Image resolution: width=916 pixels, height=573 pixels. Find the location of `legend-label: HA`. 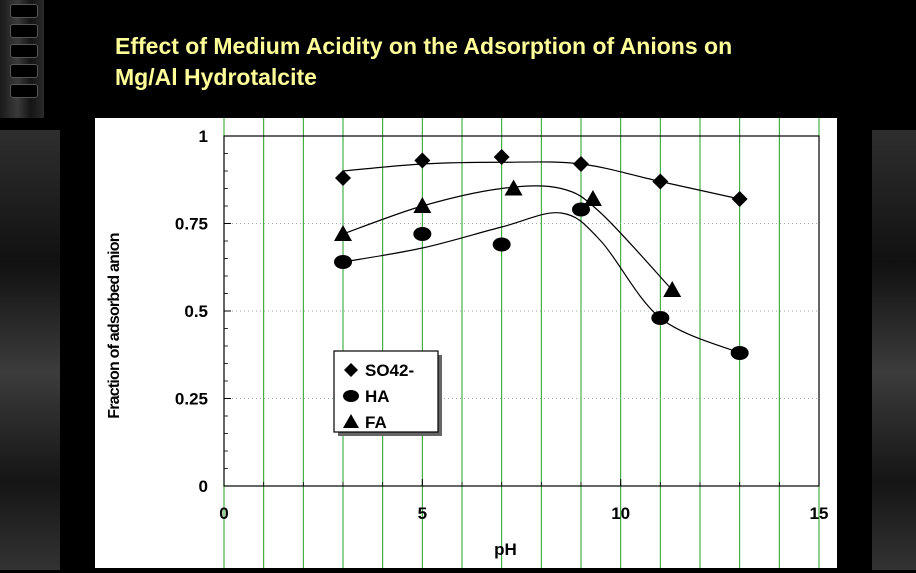

legend-label: HA is located at coordinates (377, 396).